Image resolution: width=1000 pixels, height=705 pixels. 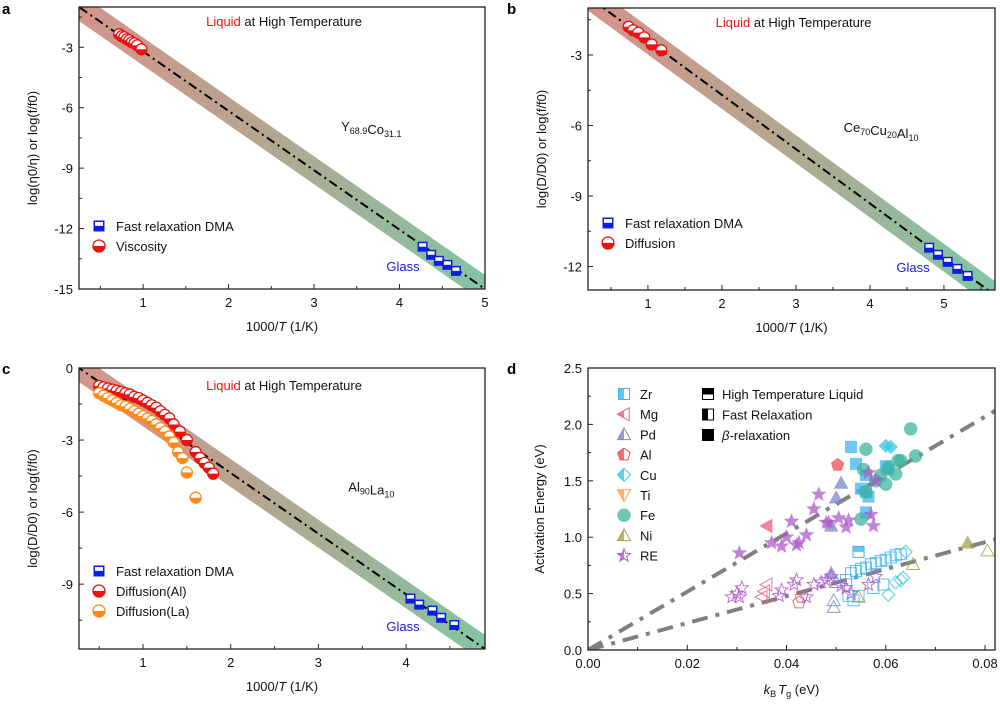 I want to click on x-tick-label: 0.04, so click(x=786, y=663).